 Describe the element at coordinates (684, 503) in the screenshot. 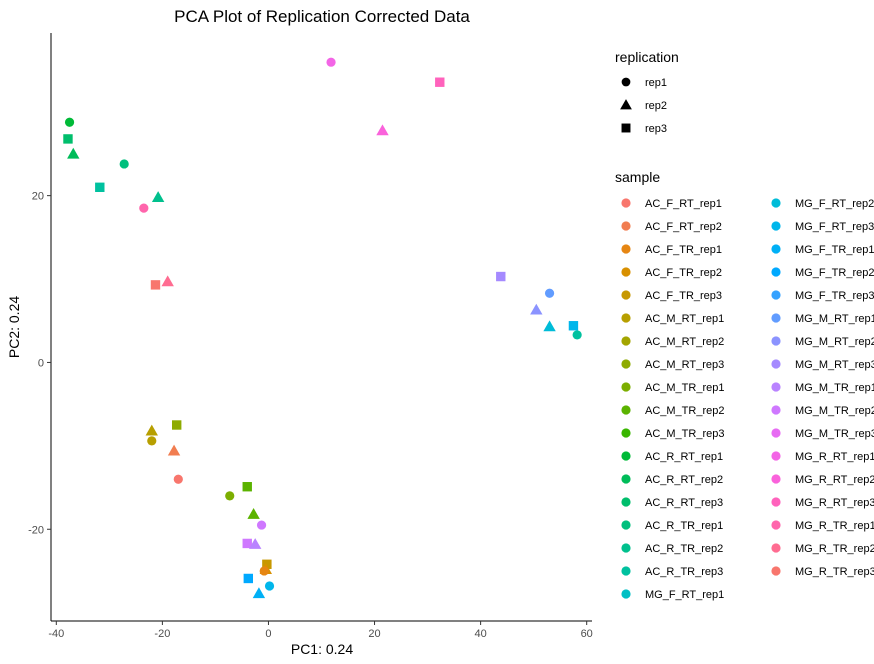

I see `sample-legend-label: AC_R_RT_rep3` at that location.